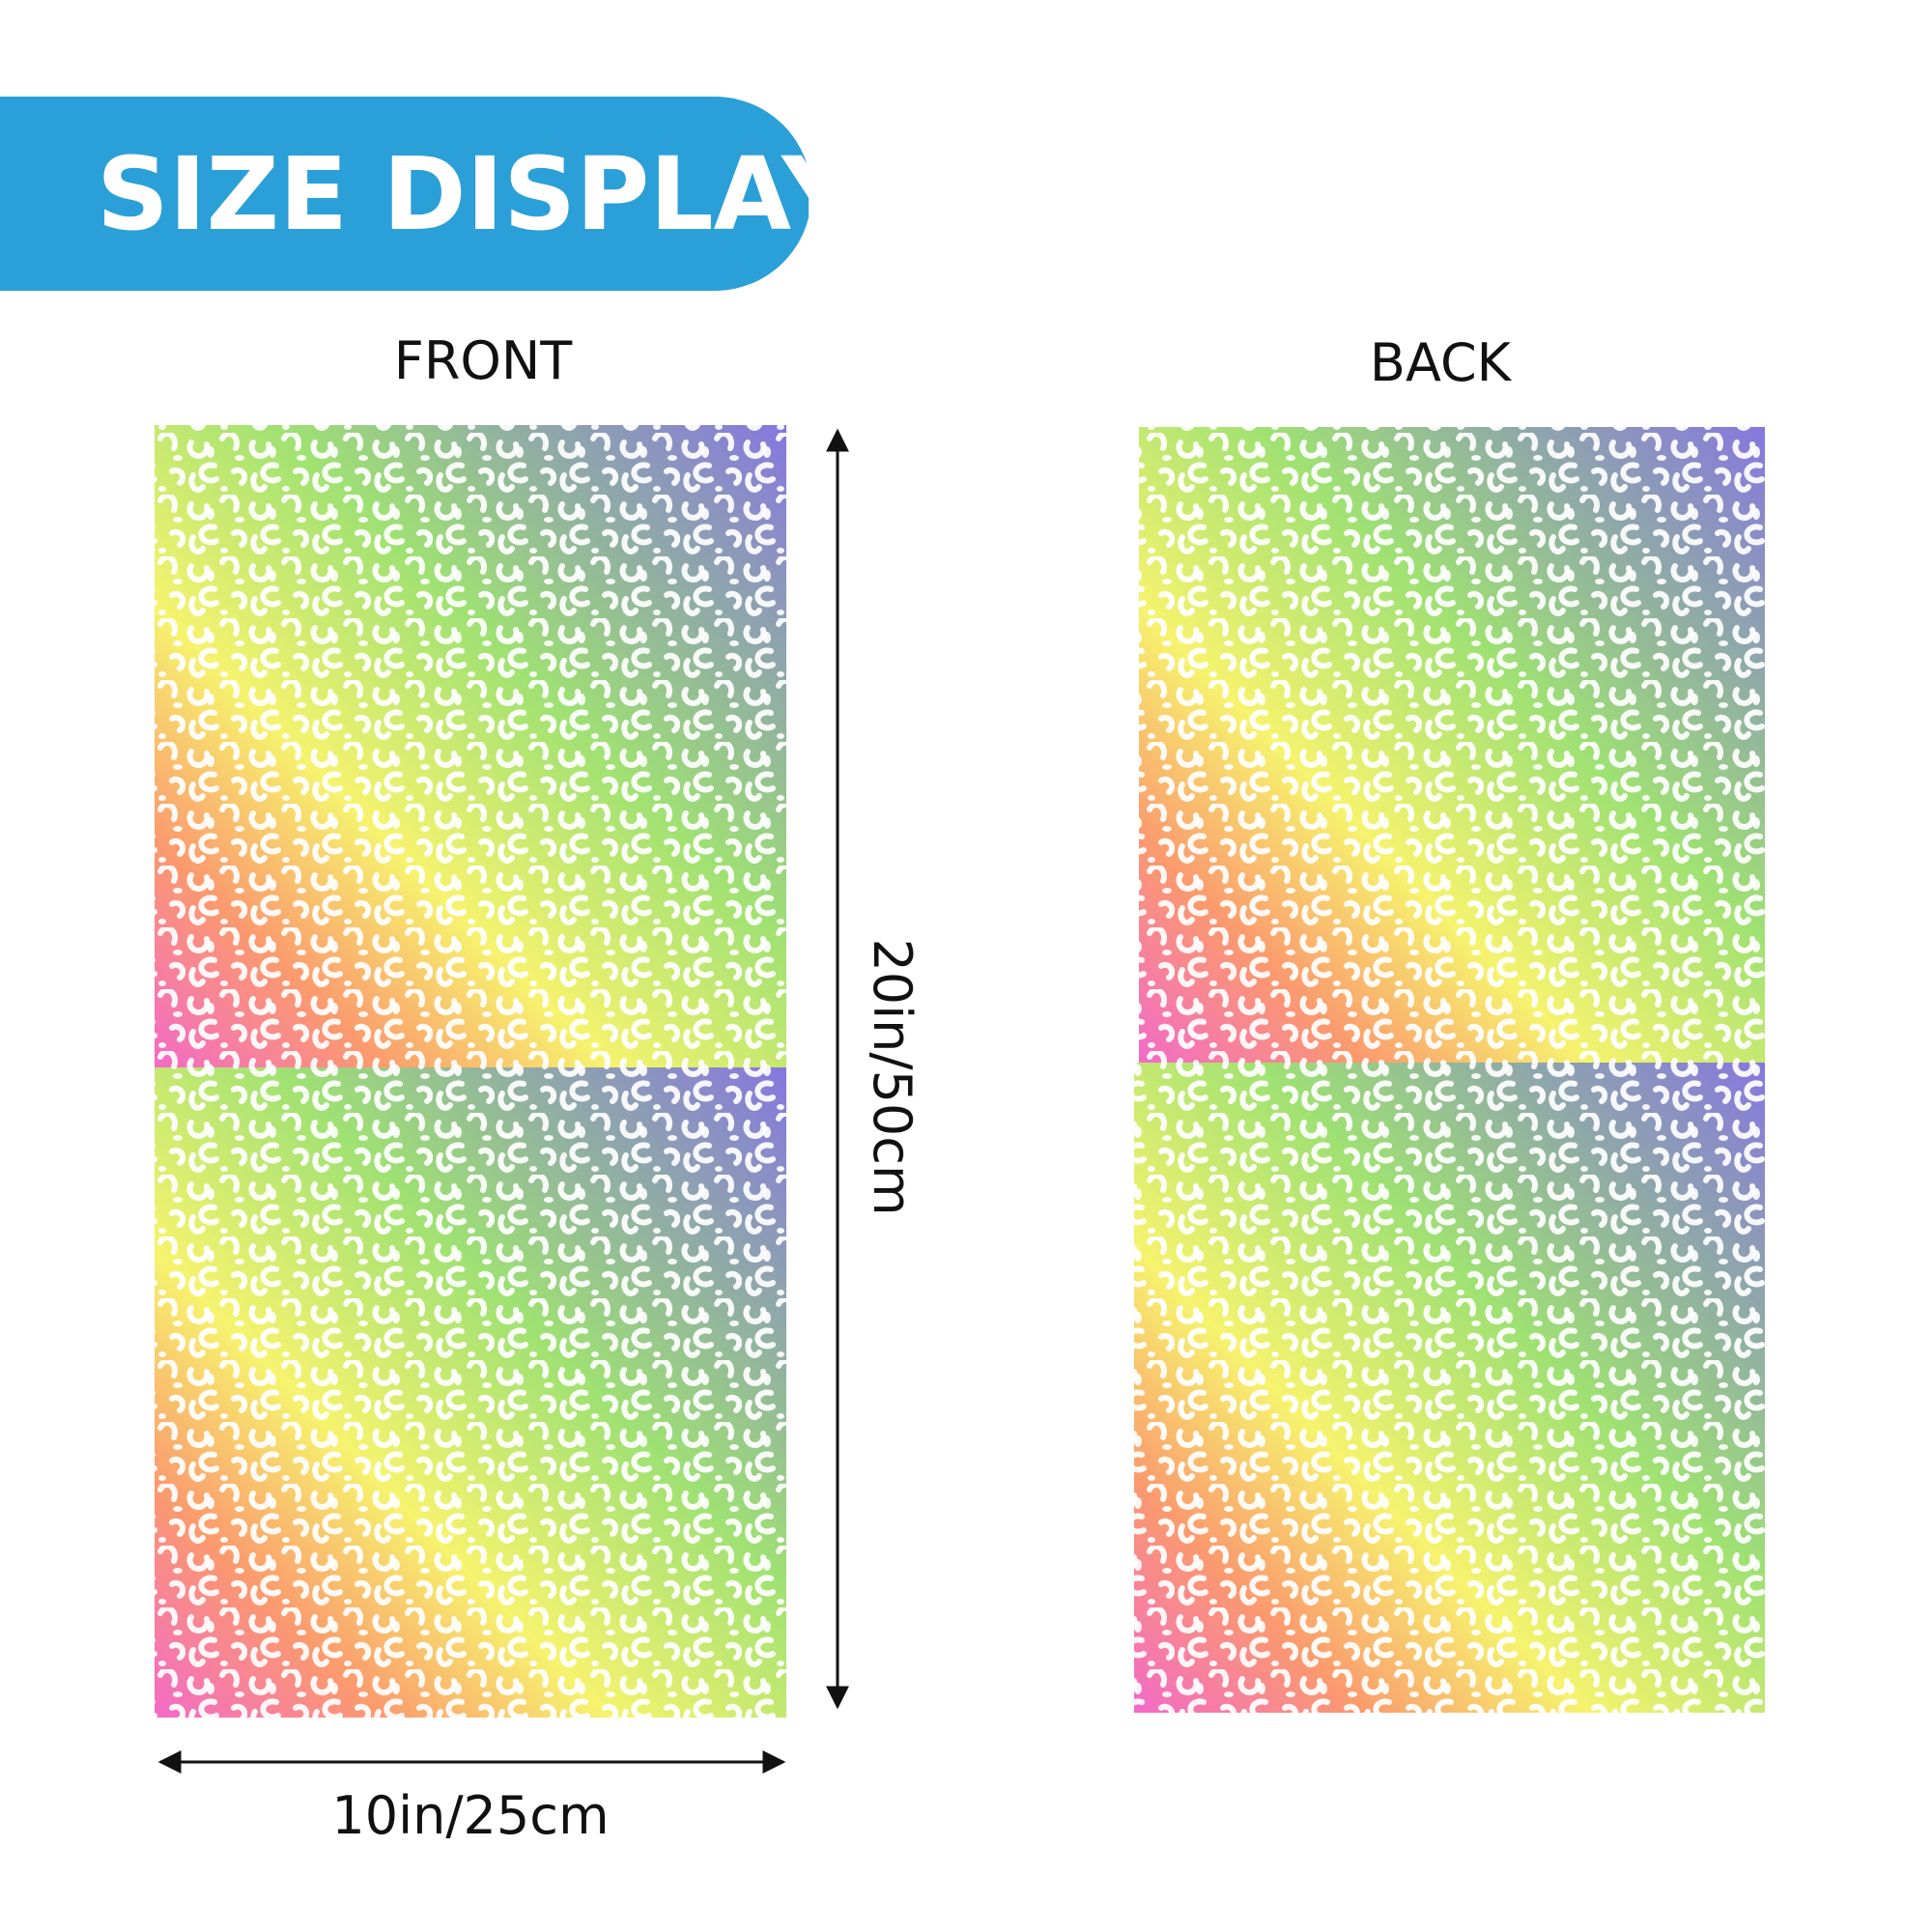 Image resolution: width=1932 pixels, height=1932 pixels. Describe the element at coordinates (892, 1076) in the screenshot. I see `height-label: 20in/50cm` at that location.